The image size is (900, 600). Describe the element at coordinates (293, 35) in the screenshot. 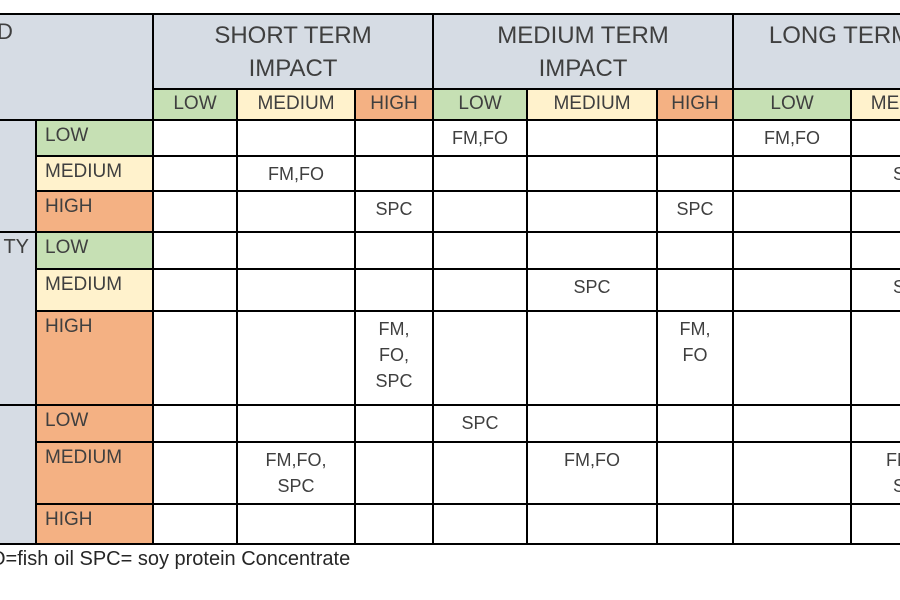

I see `section-title-line: SHORT TERM` at that location.